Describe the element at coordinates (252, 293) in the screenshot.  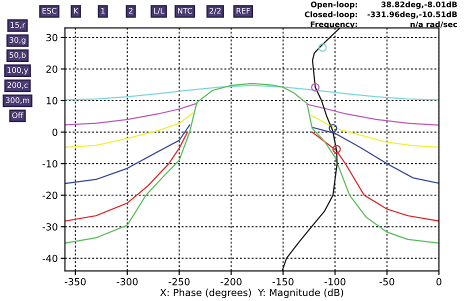
I see `x-axis-title: X: Phase (degrees) Y: Magnitude (dB)` at that location.